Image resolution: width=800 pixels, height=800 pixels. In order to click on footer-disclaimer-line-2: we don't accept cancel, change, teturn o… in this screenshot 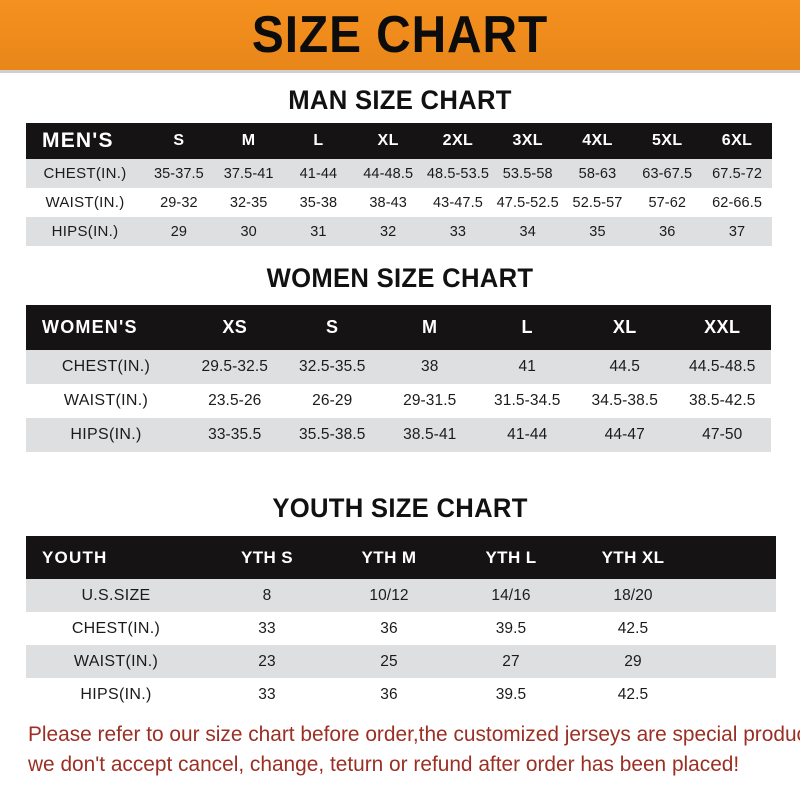, I will do `click(384, 764)`.